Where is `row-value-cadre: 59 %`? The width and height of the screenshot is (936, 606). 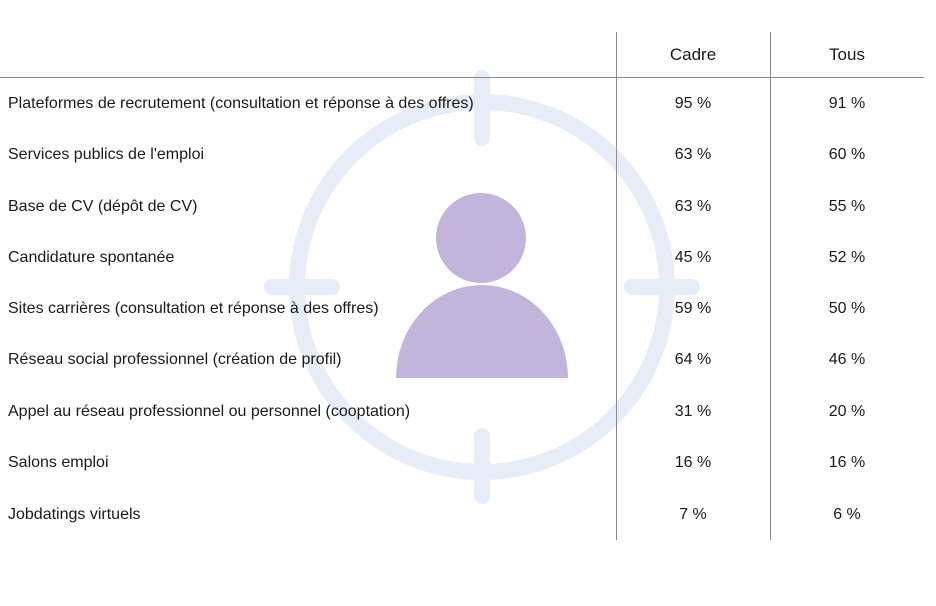
row-value-cadre: 59 % is located at coordinates (693, 308).